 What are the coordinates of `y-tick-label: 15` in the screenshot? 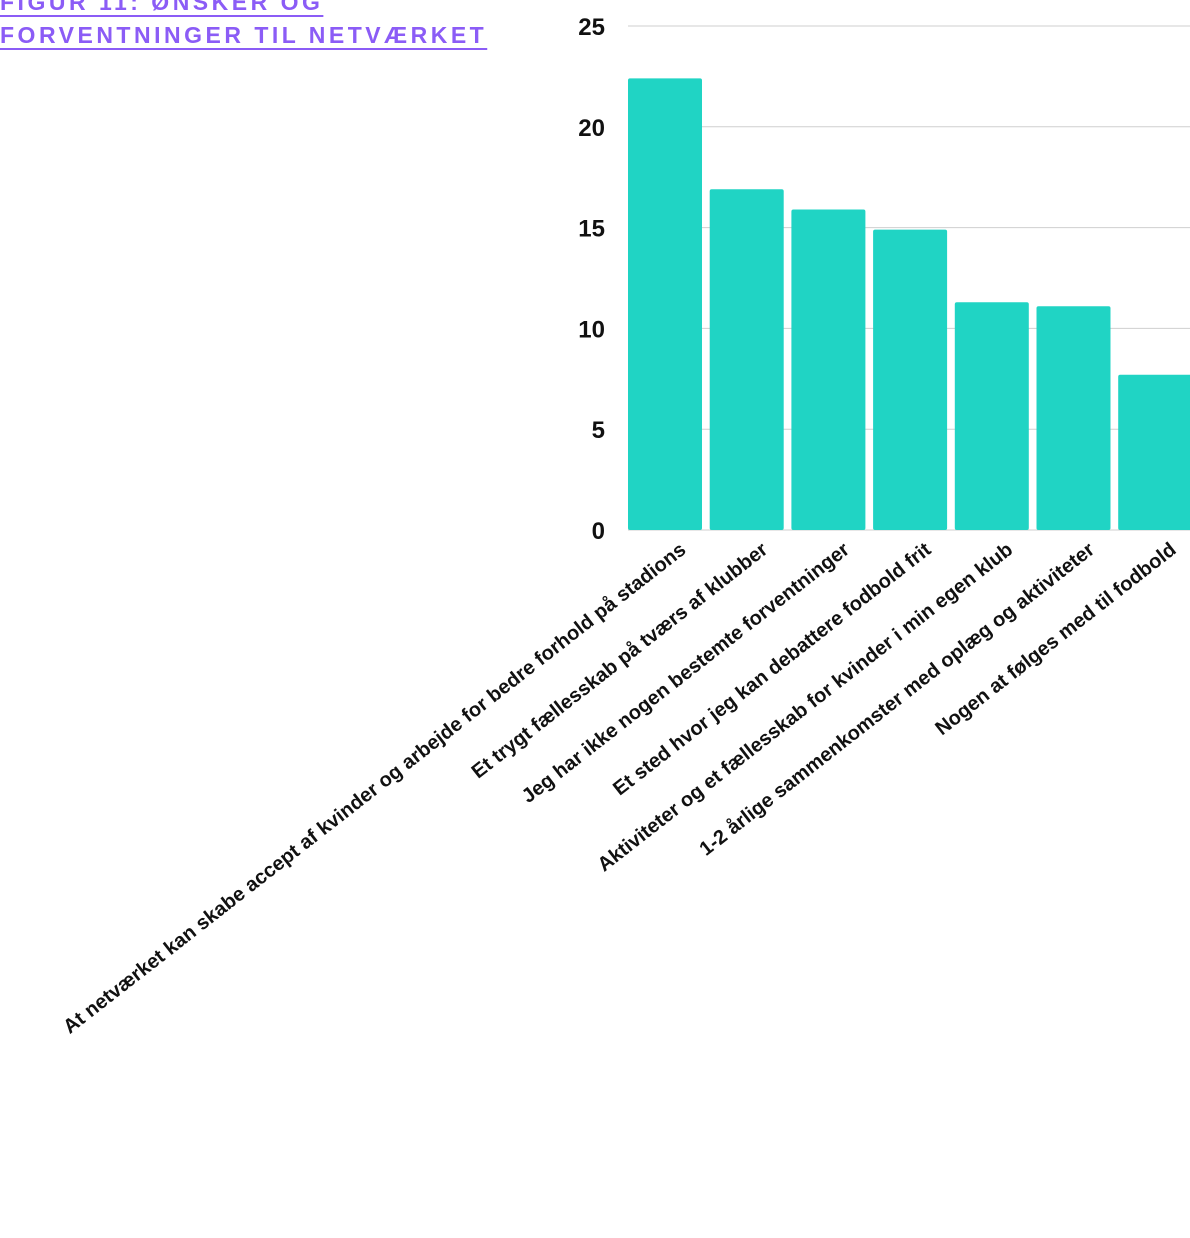 It's located at (591, 229).